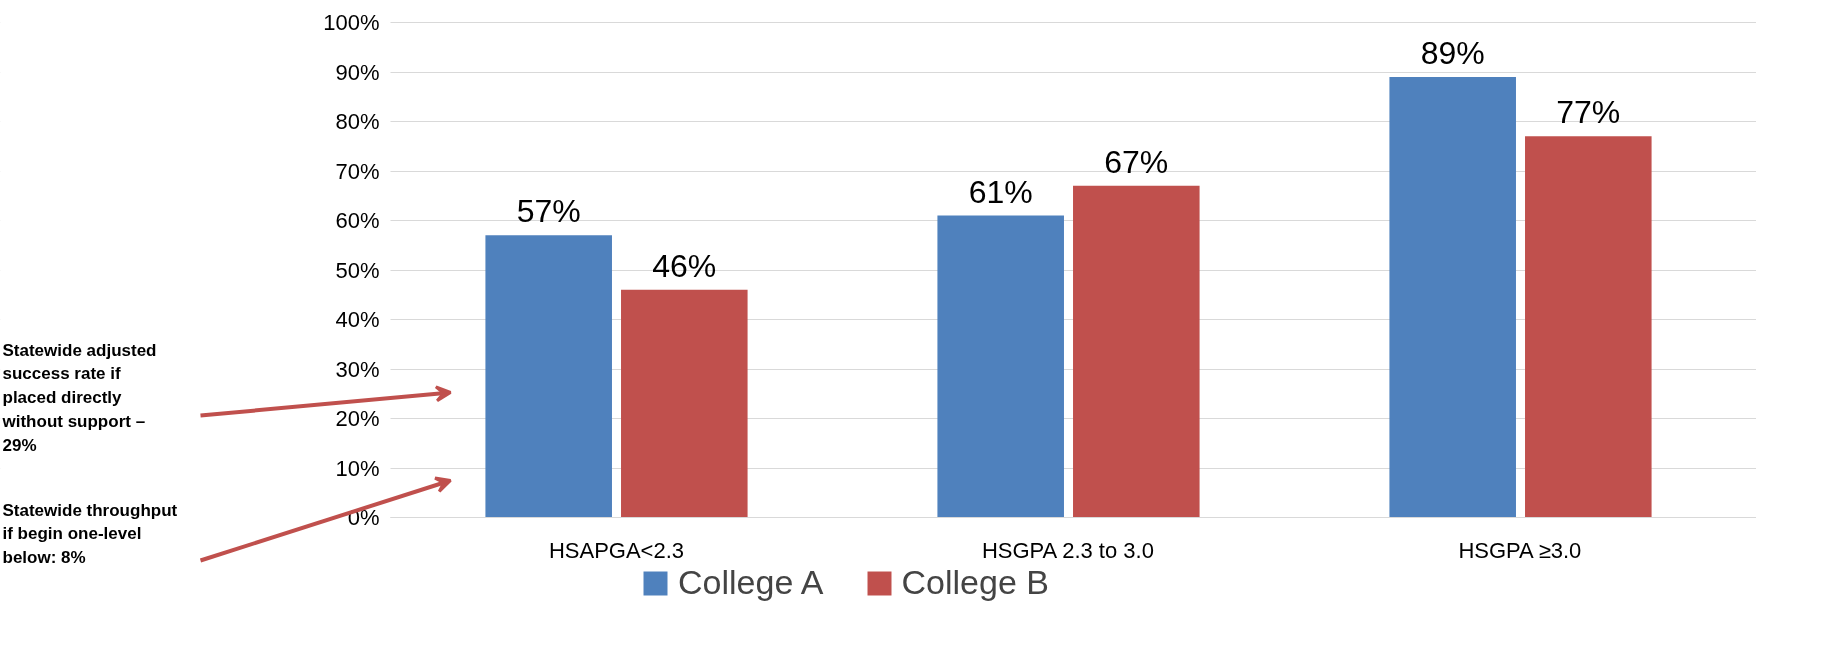  I want to click on text: 46%, so click(684, 265).